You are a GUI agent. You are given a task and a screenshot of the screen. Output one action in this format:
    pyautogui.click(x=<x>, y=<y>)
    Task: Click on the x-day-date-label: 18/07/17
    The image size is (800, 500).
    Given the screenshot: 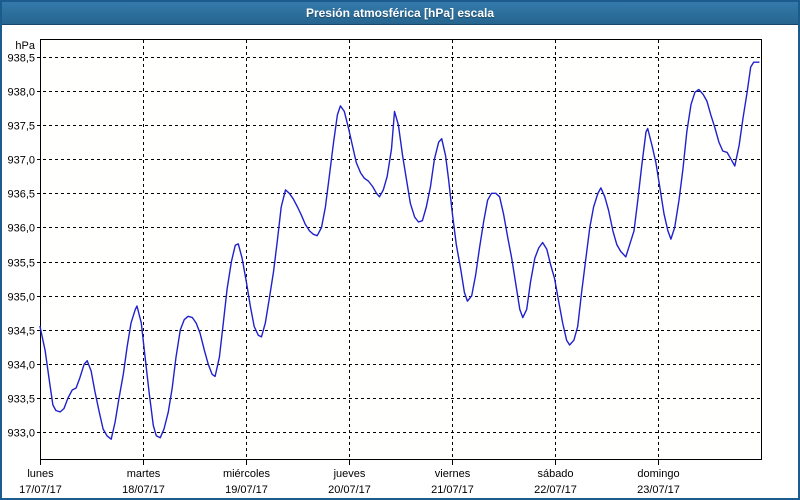 What is the action you would take?
    pyautogui.click(x=143, y=490)
    